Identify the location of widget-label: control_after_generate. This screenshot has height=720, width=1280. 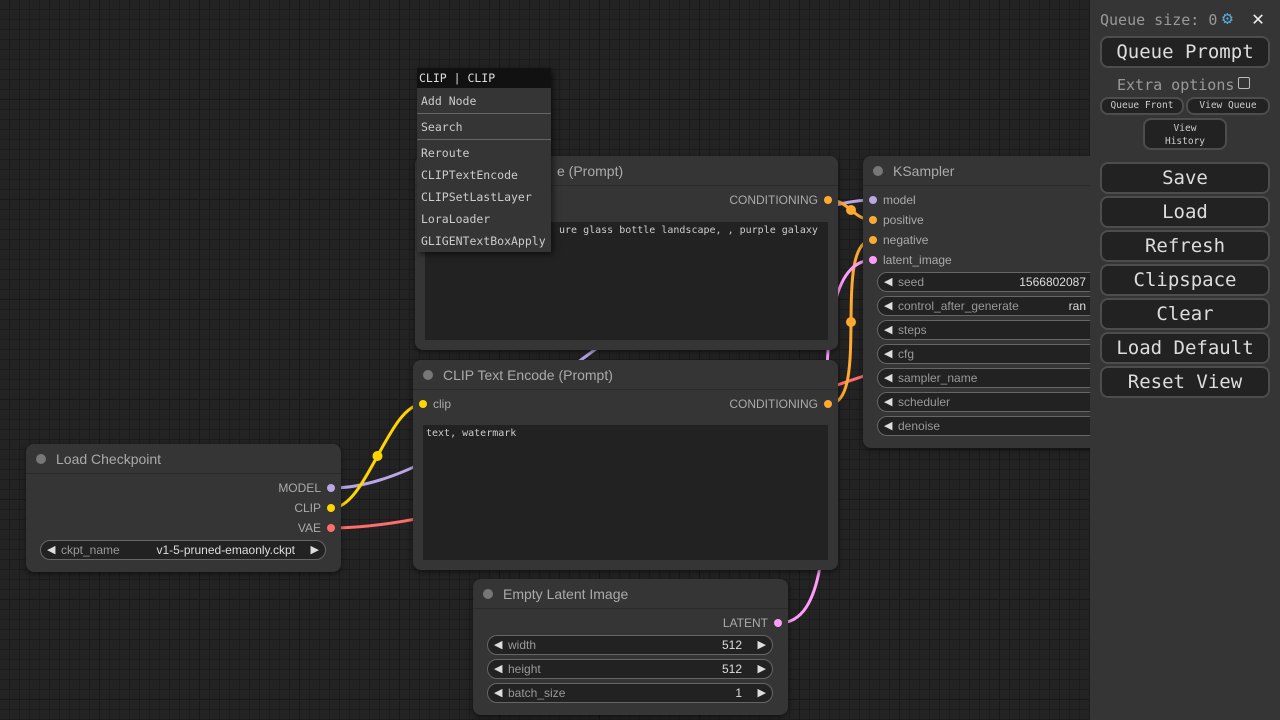
(958, 306).